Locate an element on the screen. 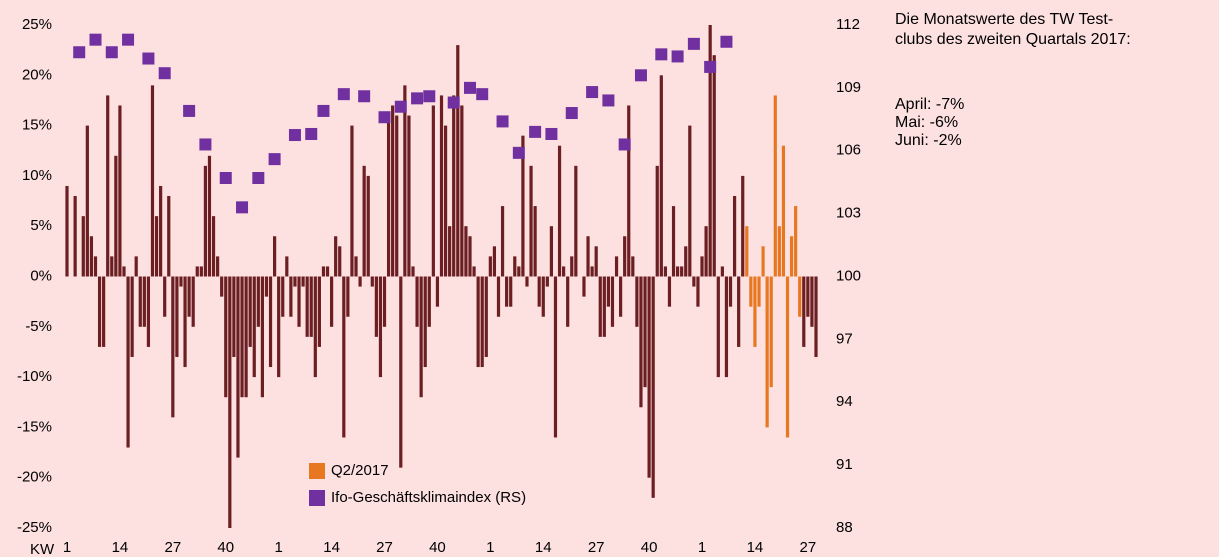 Image resolution: width=1219 pixels, height=557 pixels. x-tick-label: 1 is located at coordinates (279, 547).